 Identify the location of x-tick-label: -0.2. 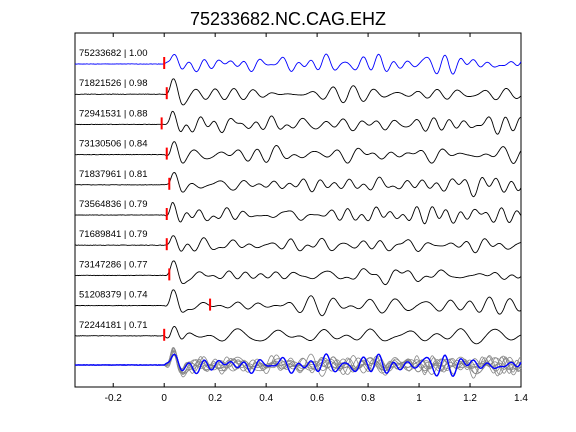
(114, 398).